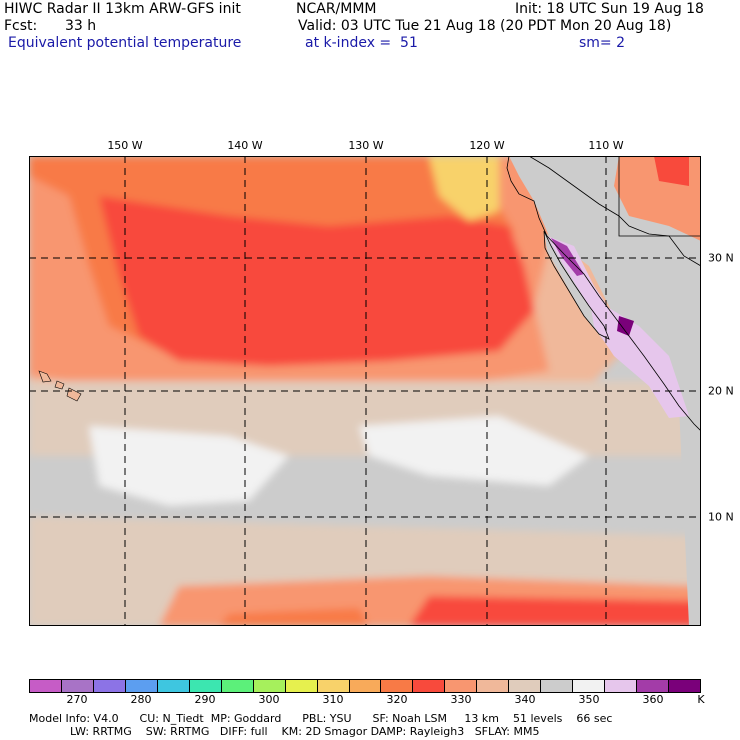 The image size is (740, 740). Describe the element at coordinates (671, 171) in the screenshot. I see `land-hot-pocket` at that location.